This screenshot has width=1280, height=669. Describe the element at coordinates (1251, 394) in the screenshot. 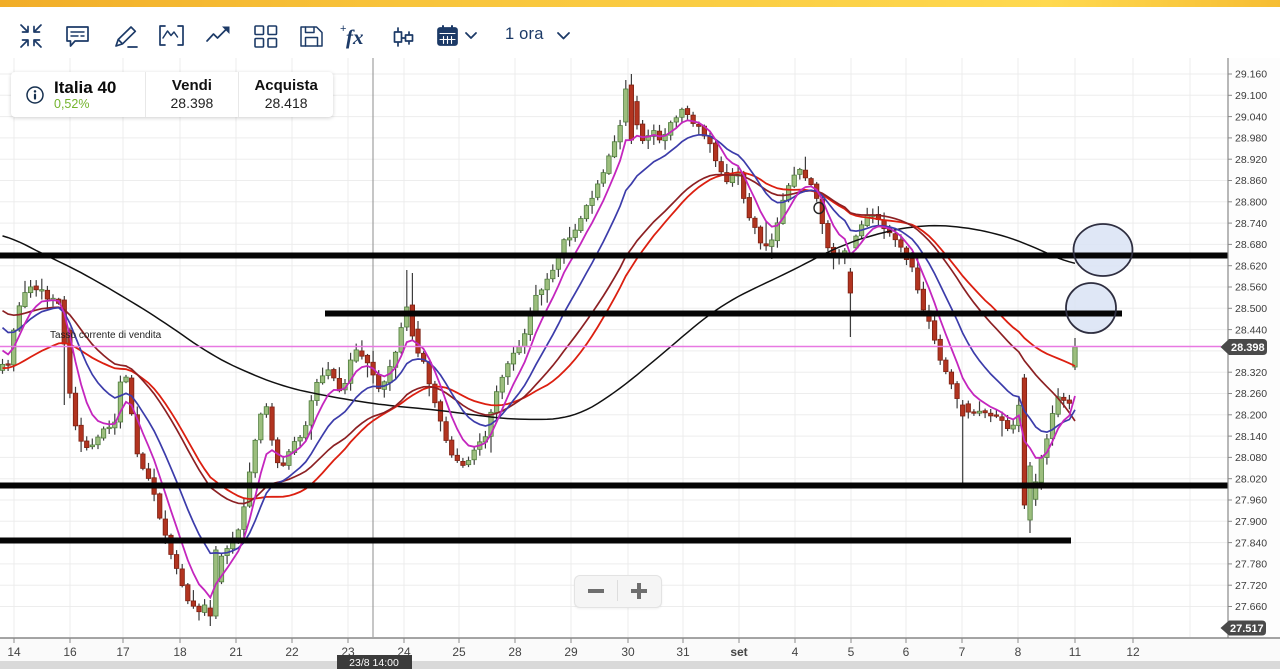

I see `svg-text: 28.260` at that location.